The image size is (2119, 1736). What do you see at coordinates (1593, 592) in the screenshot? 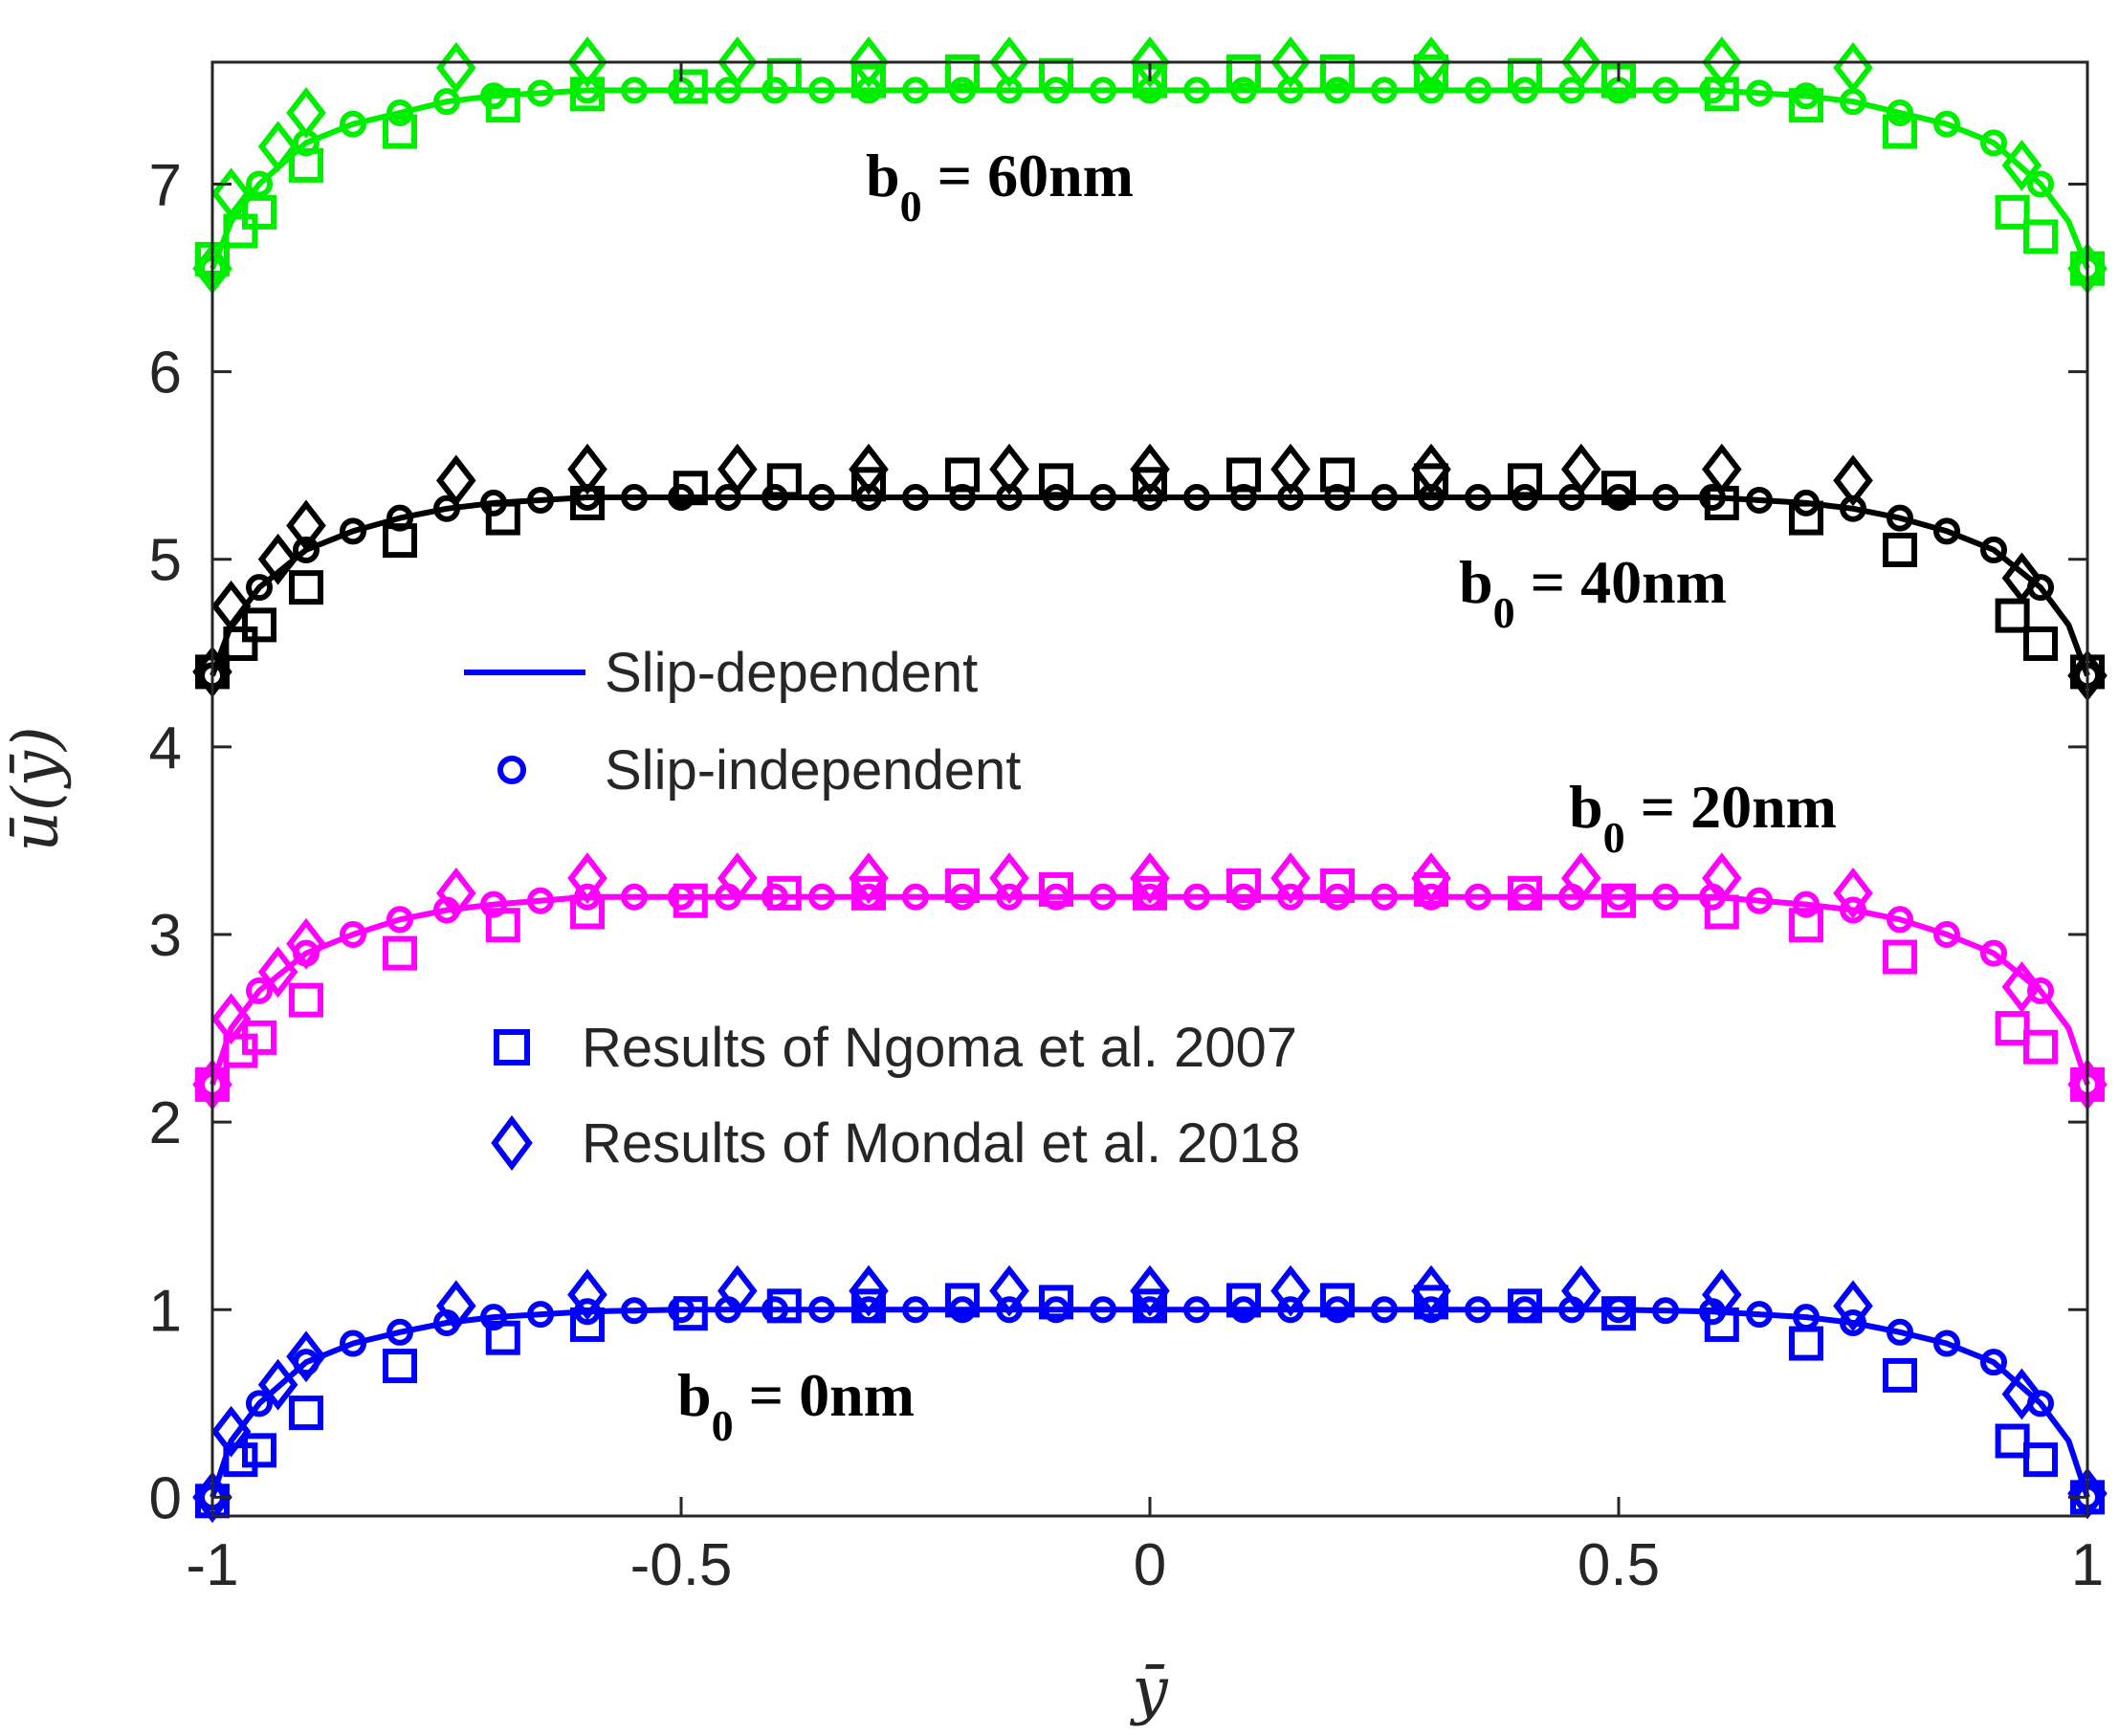
I see `curve-annotation: b0 = 40nm` at bounding box center [1593, 592].